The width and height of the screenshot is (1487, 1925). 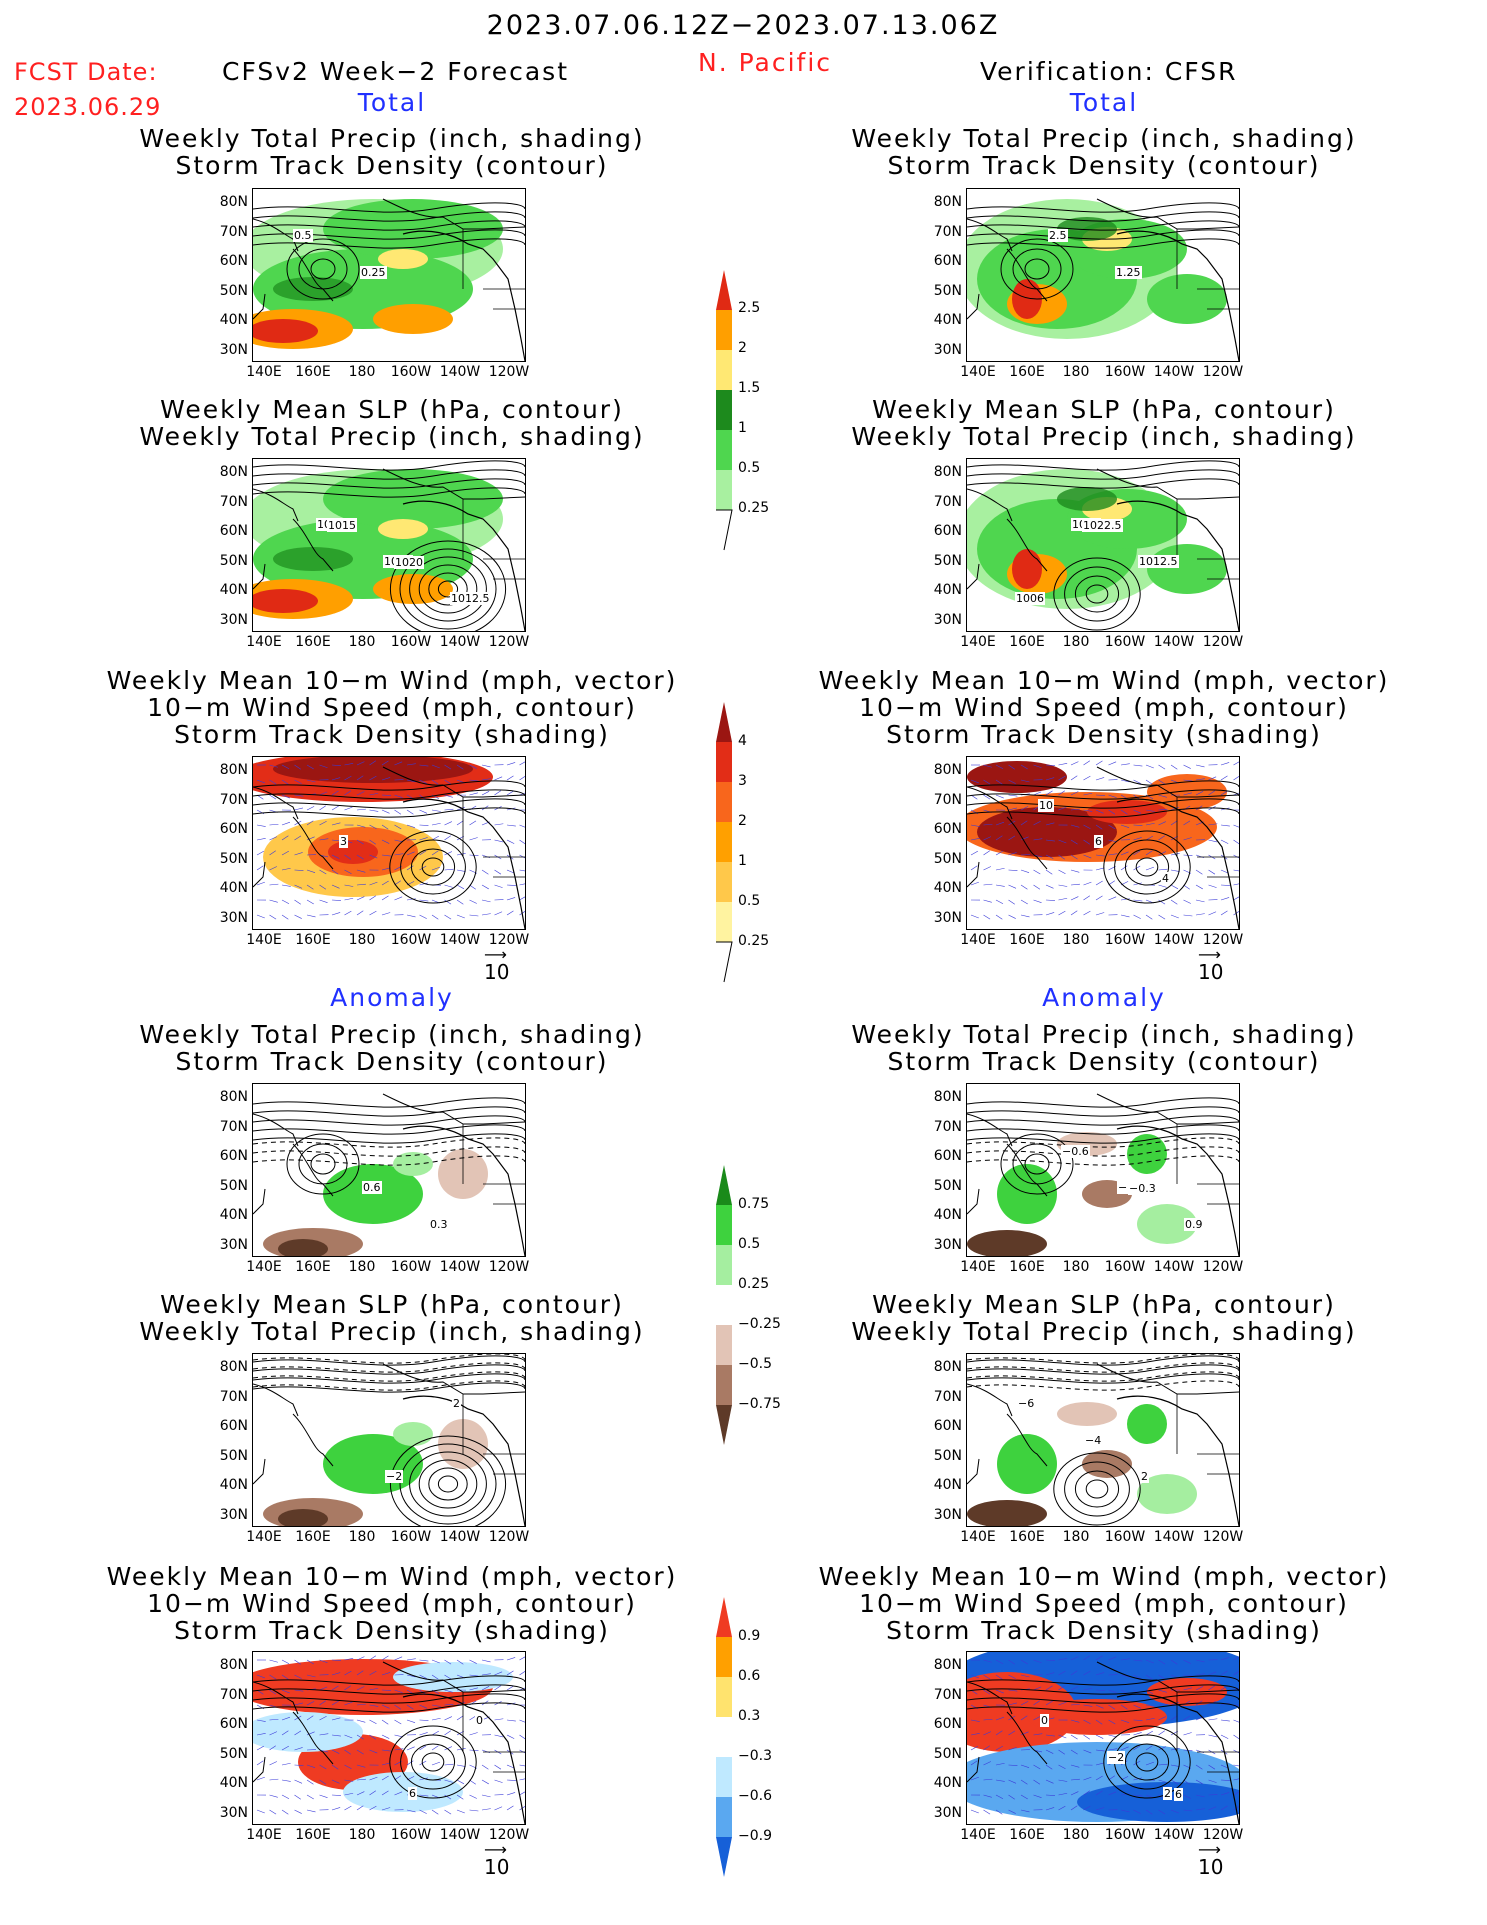 What do you see at coordinates (373, 272) in the screenshot?
I see `contour-label: 0.25` at bounding box center [373, 272].